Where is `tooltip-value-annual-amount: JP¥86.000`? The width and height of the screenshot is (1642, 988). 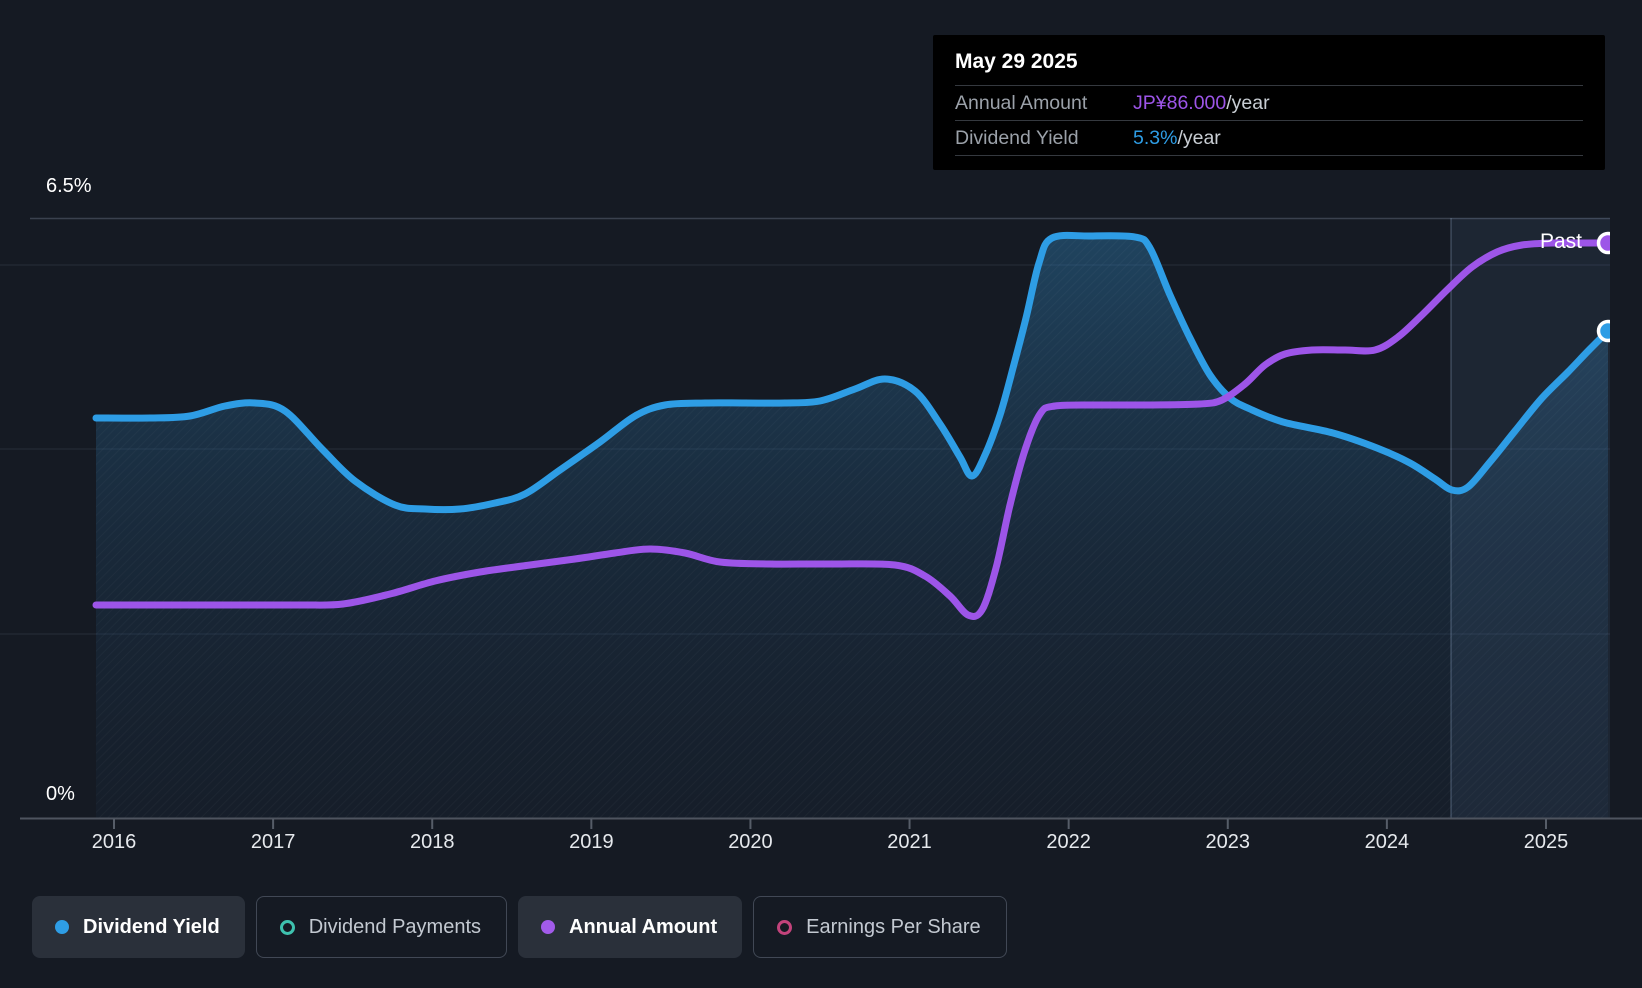
tooltip-value-annual-amount: JP¥86.000 is located at coordinates (1180, 103).